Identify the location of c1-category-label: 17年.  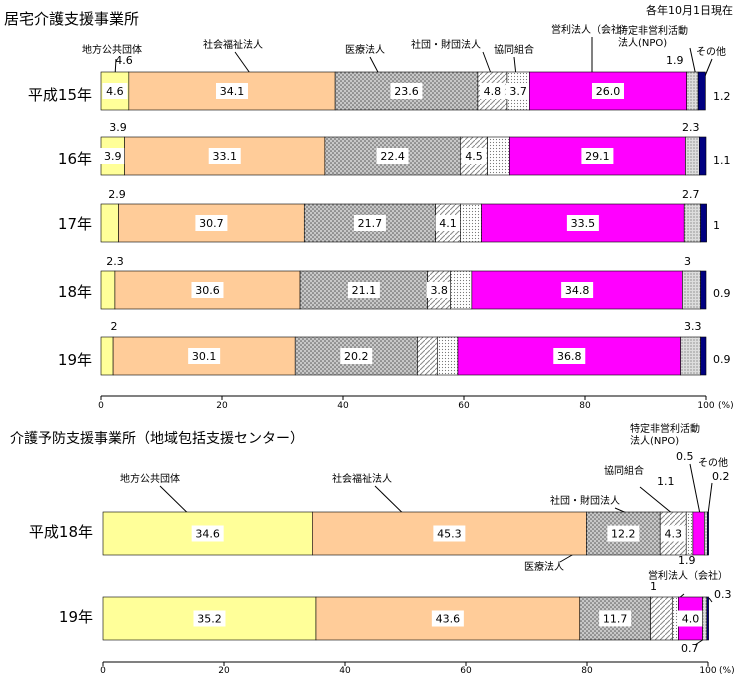
(75, 224).